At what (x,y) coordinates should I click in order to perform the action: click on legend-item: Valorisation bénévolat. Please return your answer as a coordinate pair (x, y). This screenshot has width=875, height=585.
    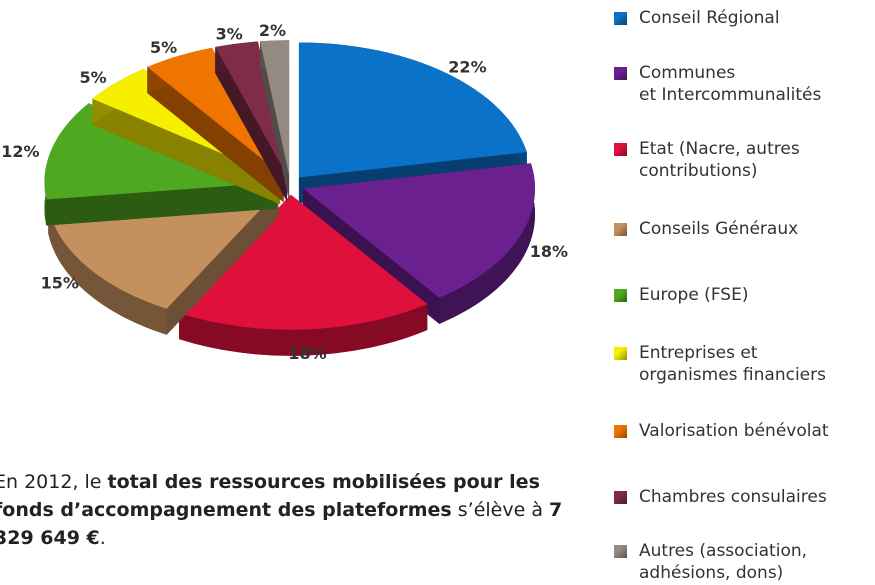
    Looking at the image, I should click on (721, 431).